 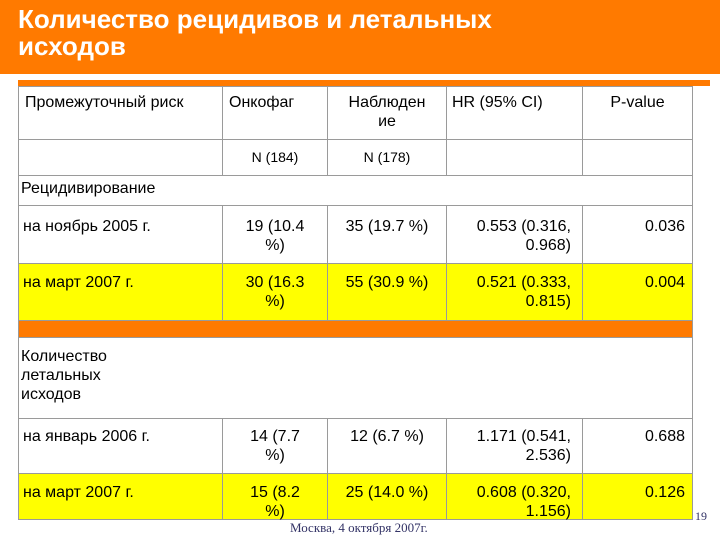 I want to click on pvalue-value: 0.688, so click(x=664, y=436).